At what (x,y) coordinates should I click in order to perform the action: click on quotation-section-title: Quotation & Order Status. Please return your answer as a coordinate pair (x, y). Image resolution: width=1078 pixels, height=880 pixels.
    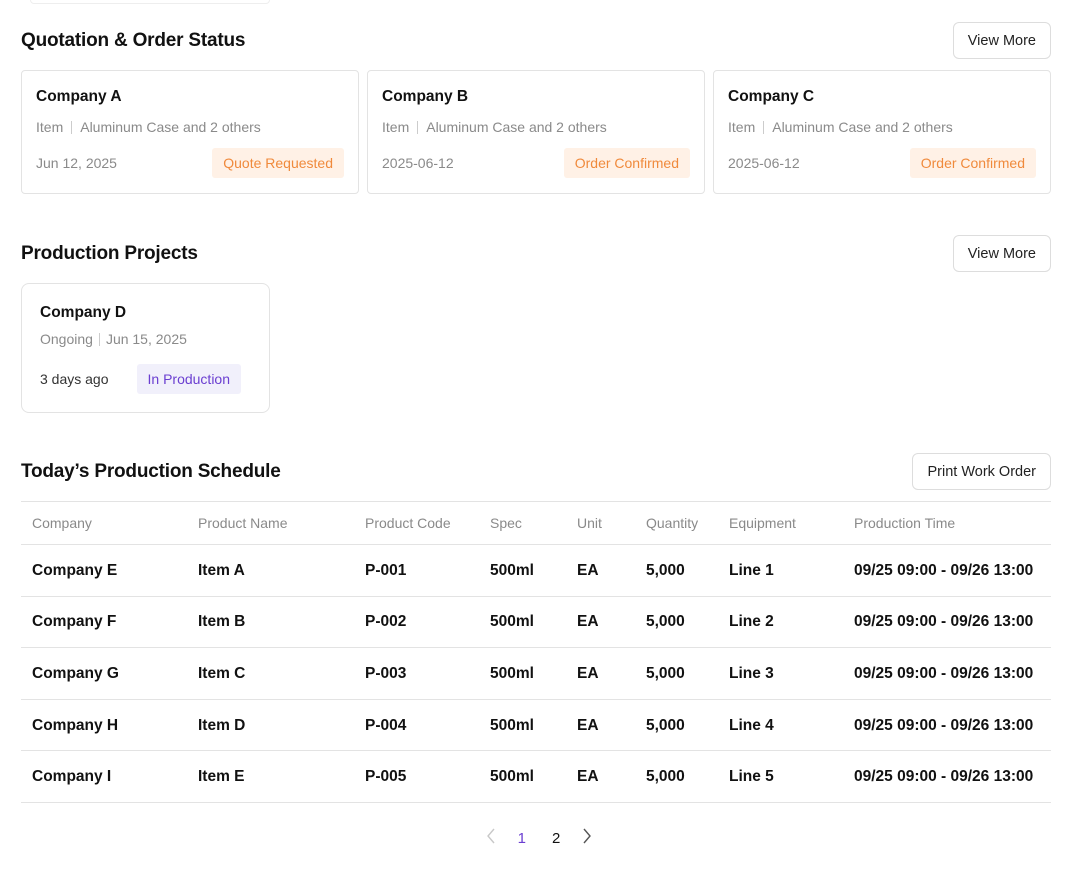
    Looking at the image, I should click on (133, 40).